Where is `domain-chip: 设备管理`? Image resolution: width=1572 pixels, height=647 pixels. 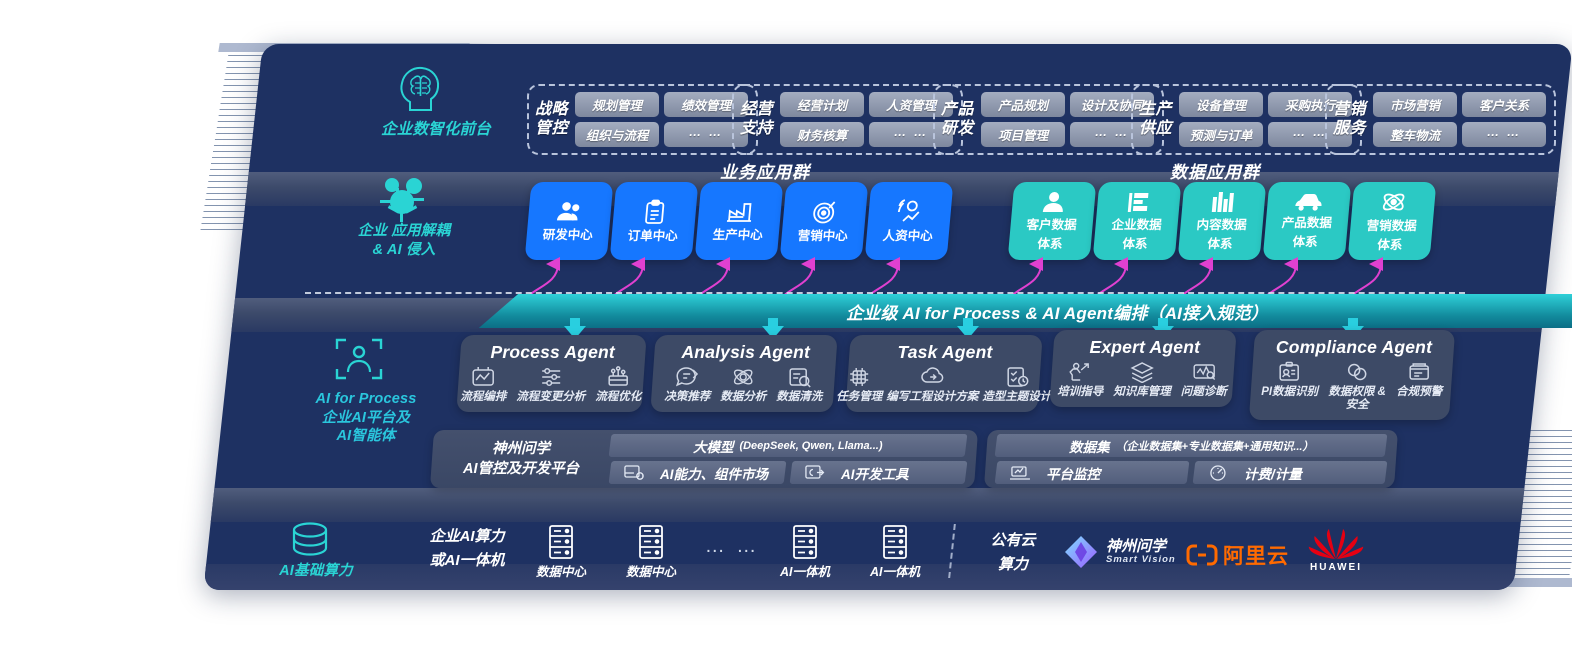
domain-chip: 设备管理 is located at coordinates (1221, 104).